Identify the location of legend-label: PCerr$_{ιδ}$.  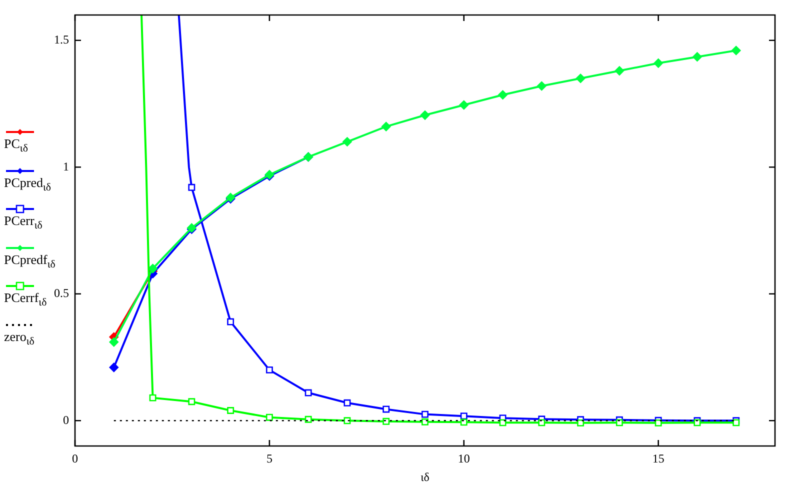
(24, 222).